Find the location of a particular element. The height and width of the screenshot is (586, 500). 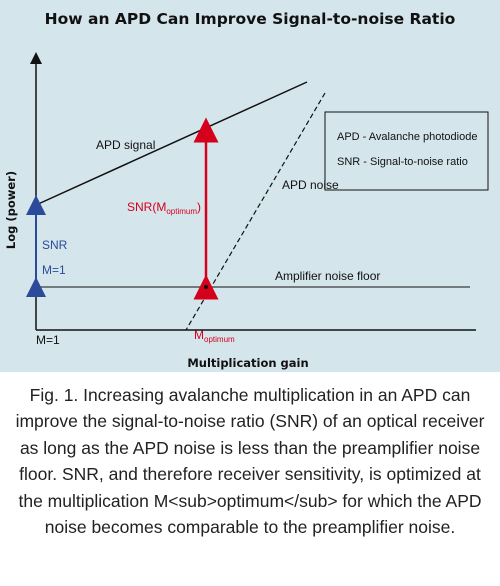

x-axis-label: Multiplication gain is located at coordinates (247, 363).